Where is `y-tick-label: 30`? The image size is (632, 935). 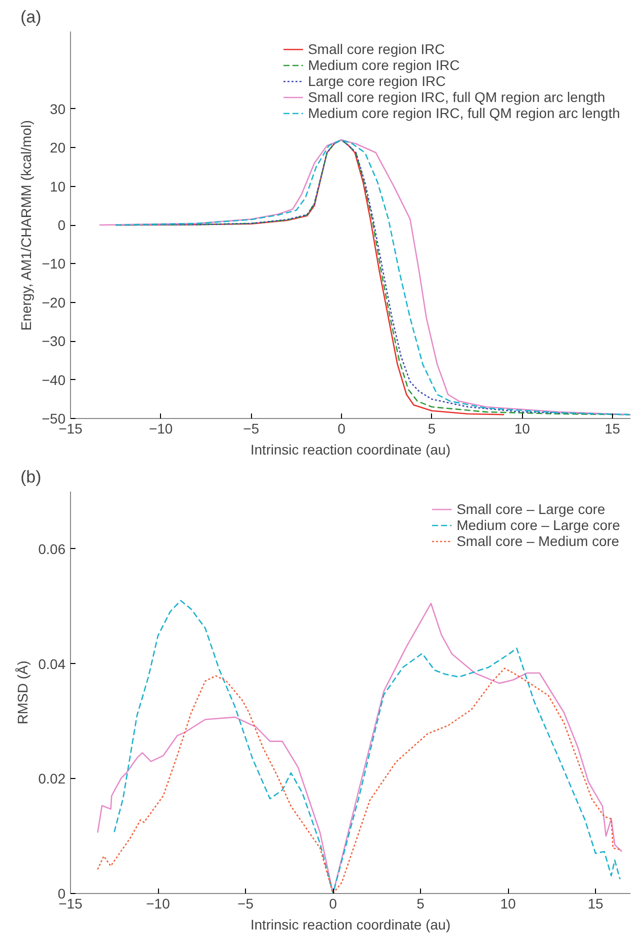 y-tick-label: 30 is located at coordinates (58, 108).